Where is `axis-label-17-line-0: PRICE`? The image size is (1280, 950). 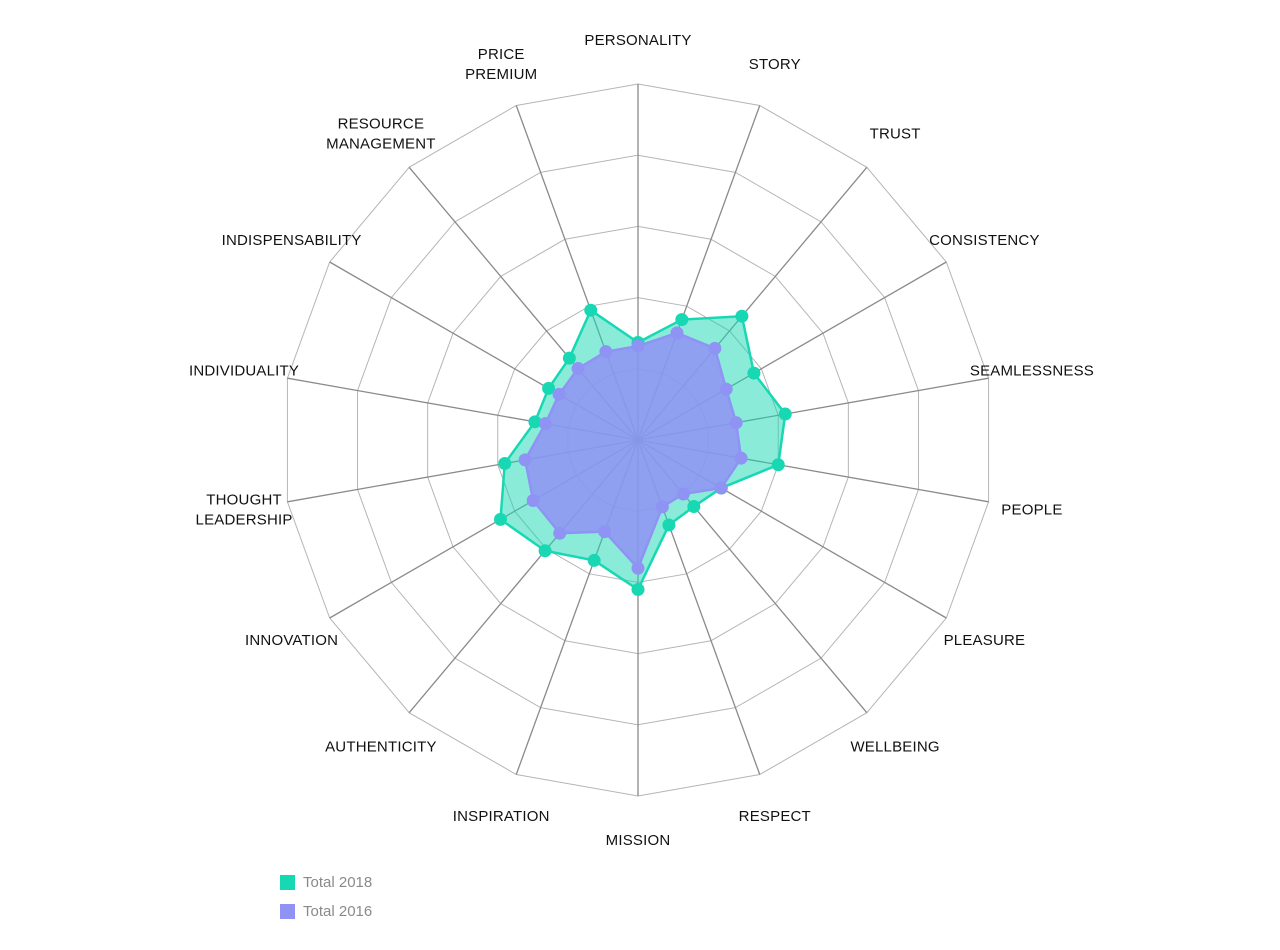 axis-label-17-line-0: PRICE is located at coordinates (501, 54).